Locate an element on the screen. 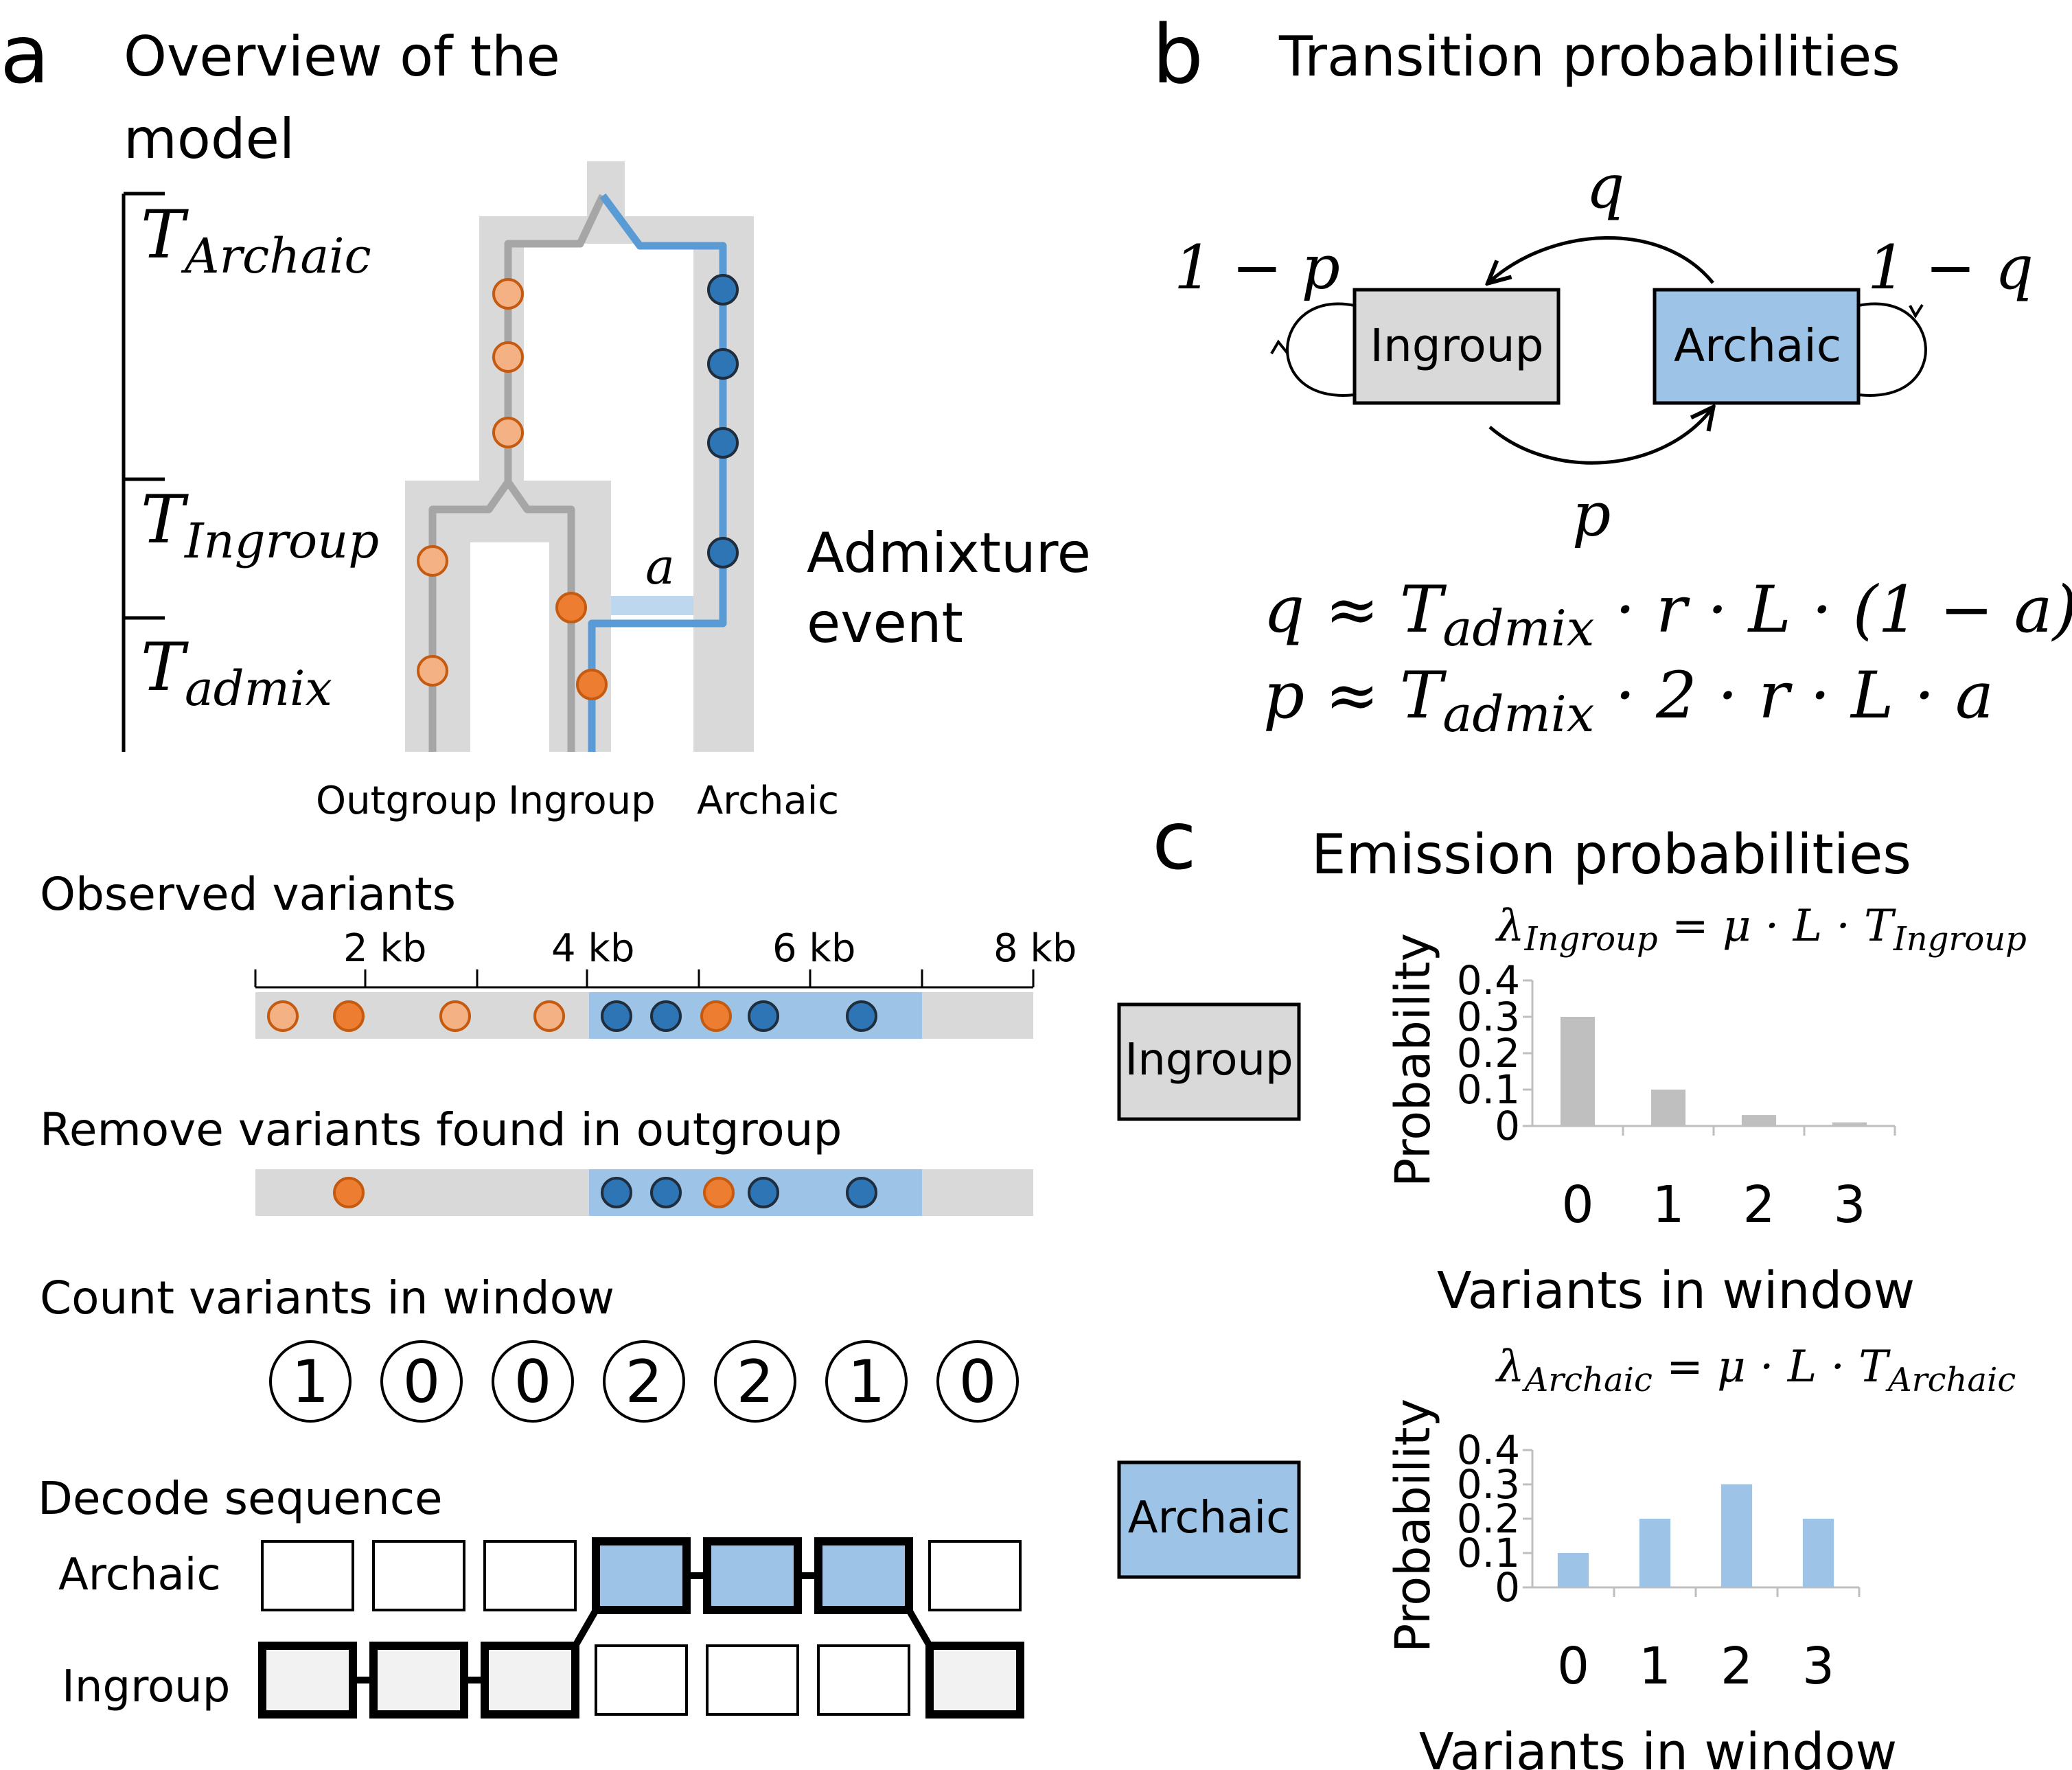 Image resolution: width=2072 pixels, height=1770 pixels. time-axis is located at coordinates (143, 472).